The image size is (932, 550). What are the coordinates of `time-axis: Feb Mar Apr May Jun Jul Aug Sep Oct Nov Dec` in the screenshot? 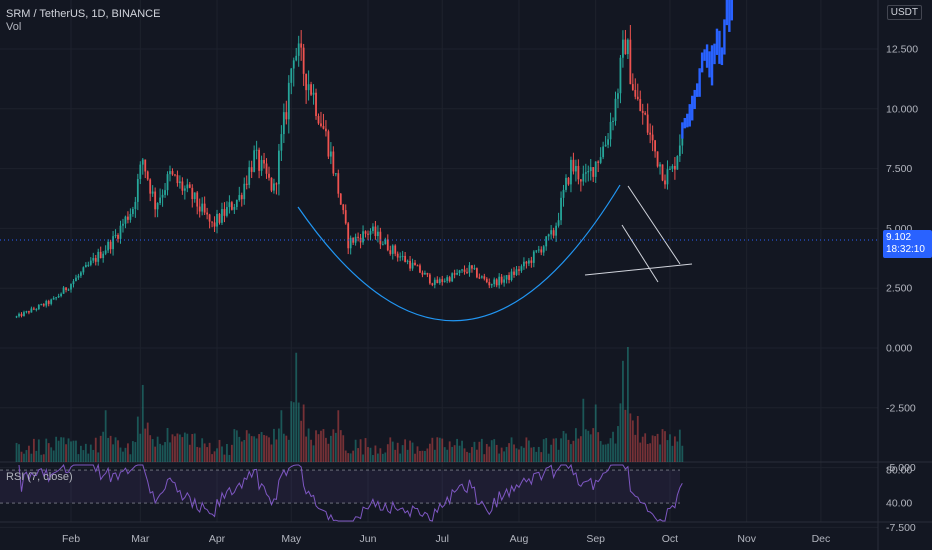 It's located at (446, 539).